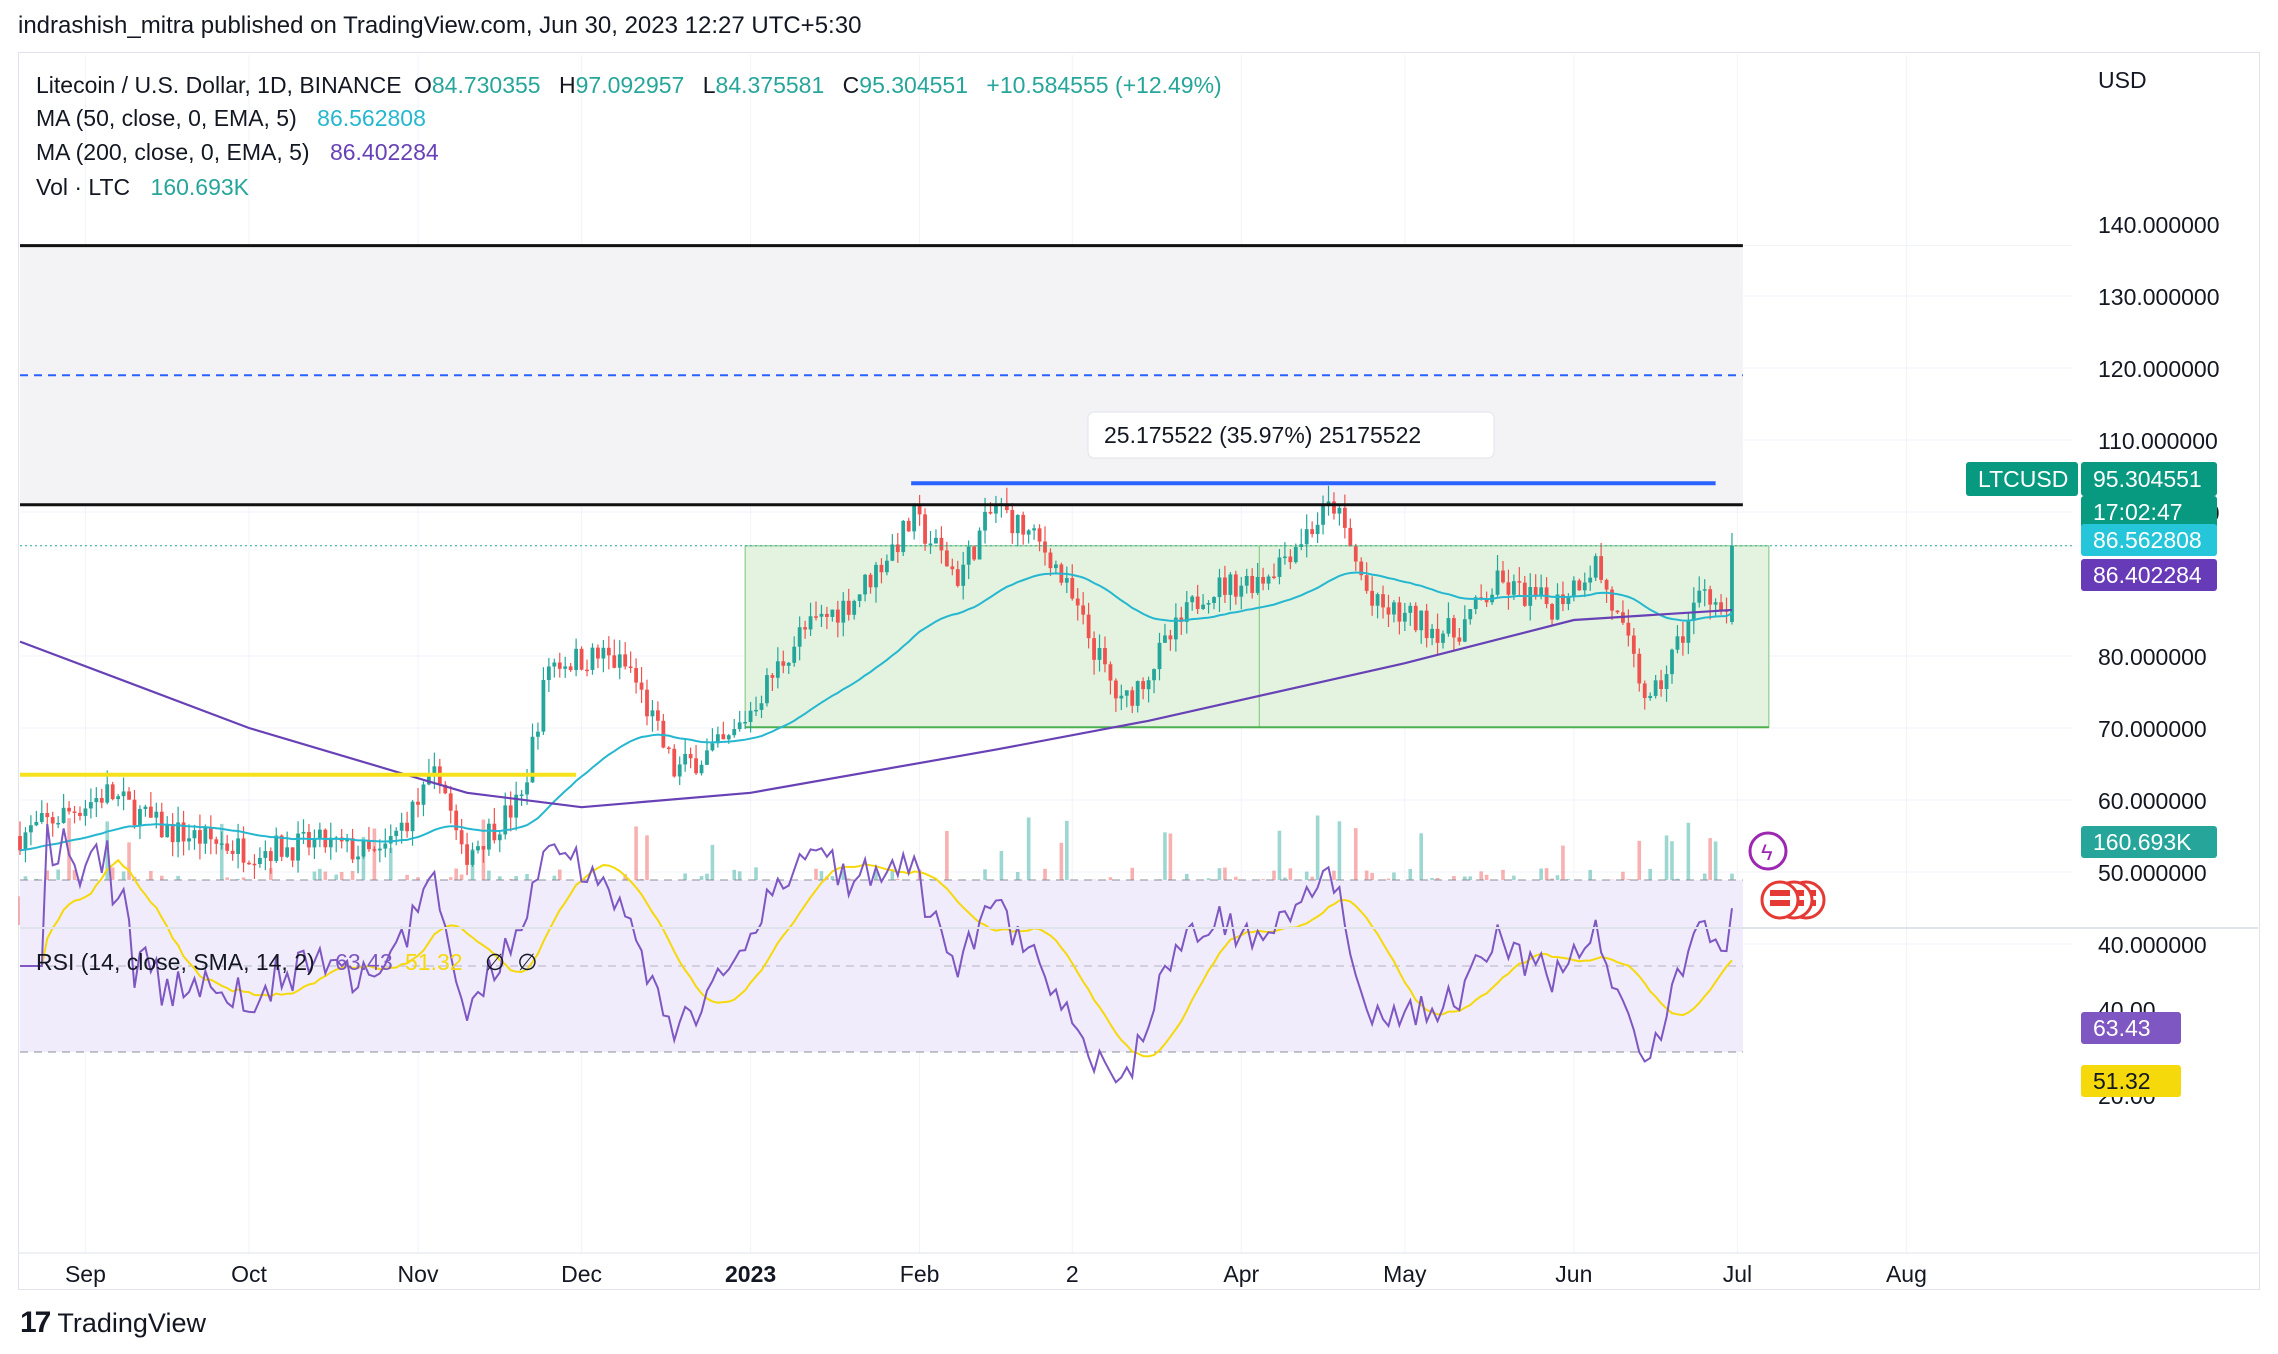 Image resolution: width=2278 pixels, height=1354 pixels. I want to click on rsi-badge-bg, so click(2131, 1028).